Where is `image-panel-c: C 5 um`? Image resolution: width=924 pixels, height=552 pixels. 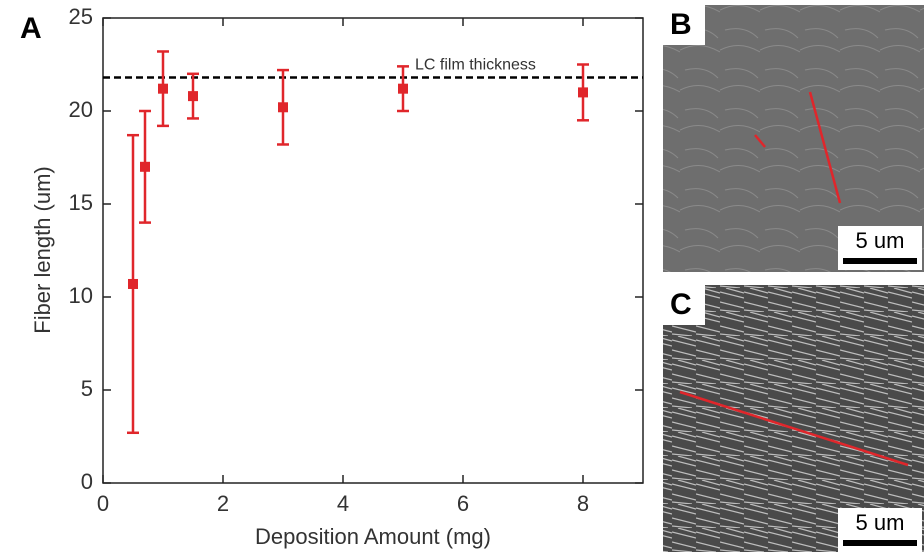 image-panel-c: C 5 um is located at coordinates (793, 418).